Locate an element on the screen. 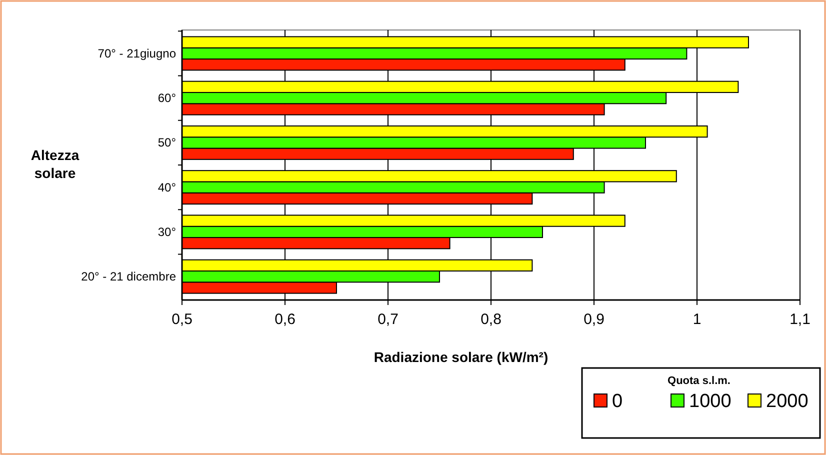 The height and width of the screenshot is (455, 826). legend-title: Quota s.l.m. is located at coordinates (699, 381).